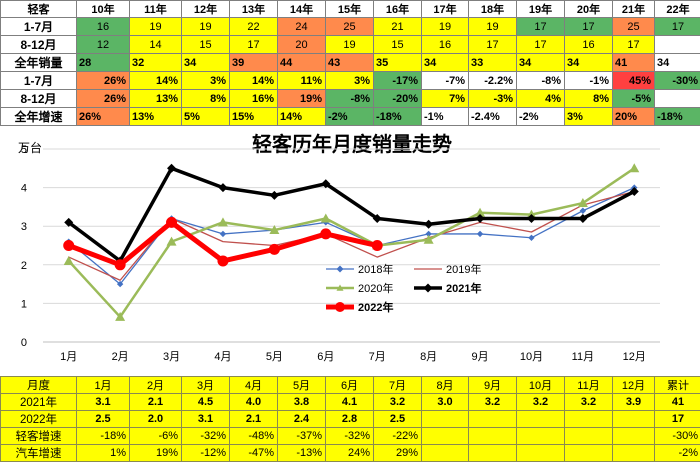 The height and width of the screenshot is (462, 700). Describe the element at coordinates (302, 9) in the screenshot. I see `year-header: 14年` at that location.